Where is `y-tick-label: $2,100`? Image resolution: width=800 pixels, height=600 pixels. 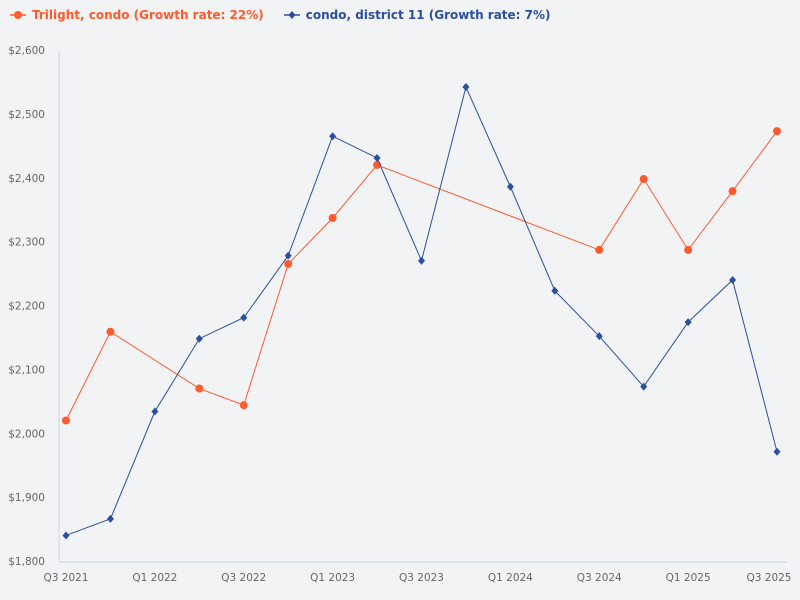 y-tick-label: $2,100 is located at coordinates (26, 370).